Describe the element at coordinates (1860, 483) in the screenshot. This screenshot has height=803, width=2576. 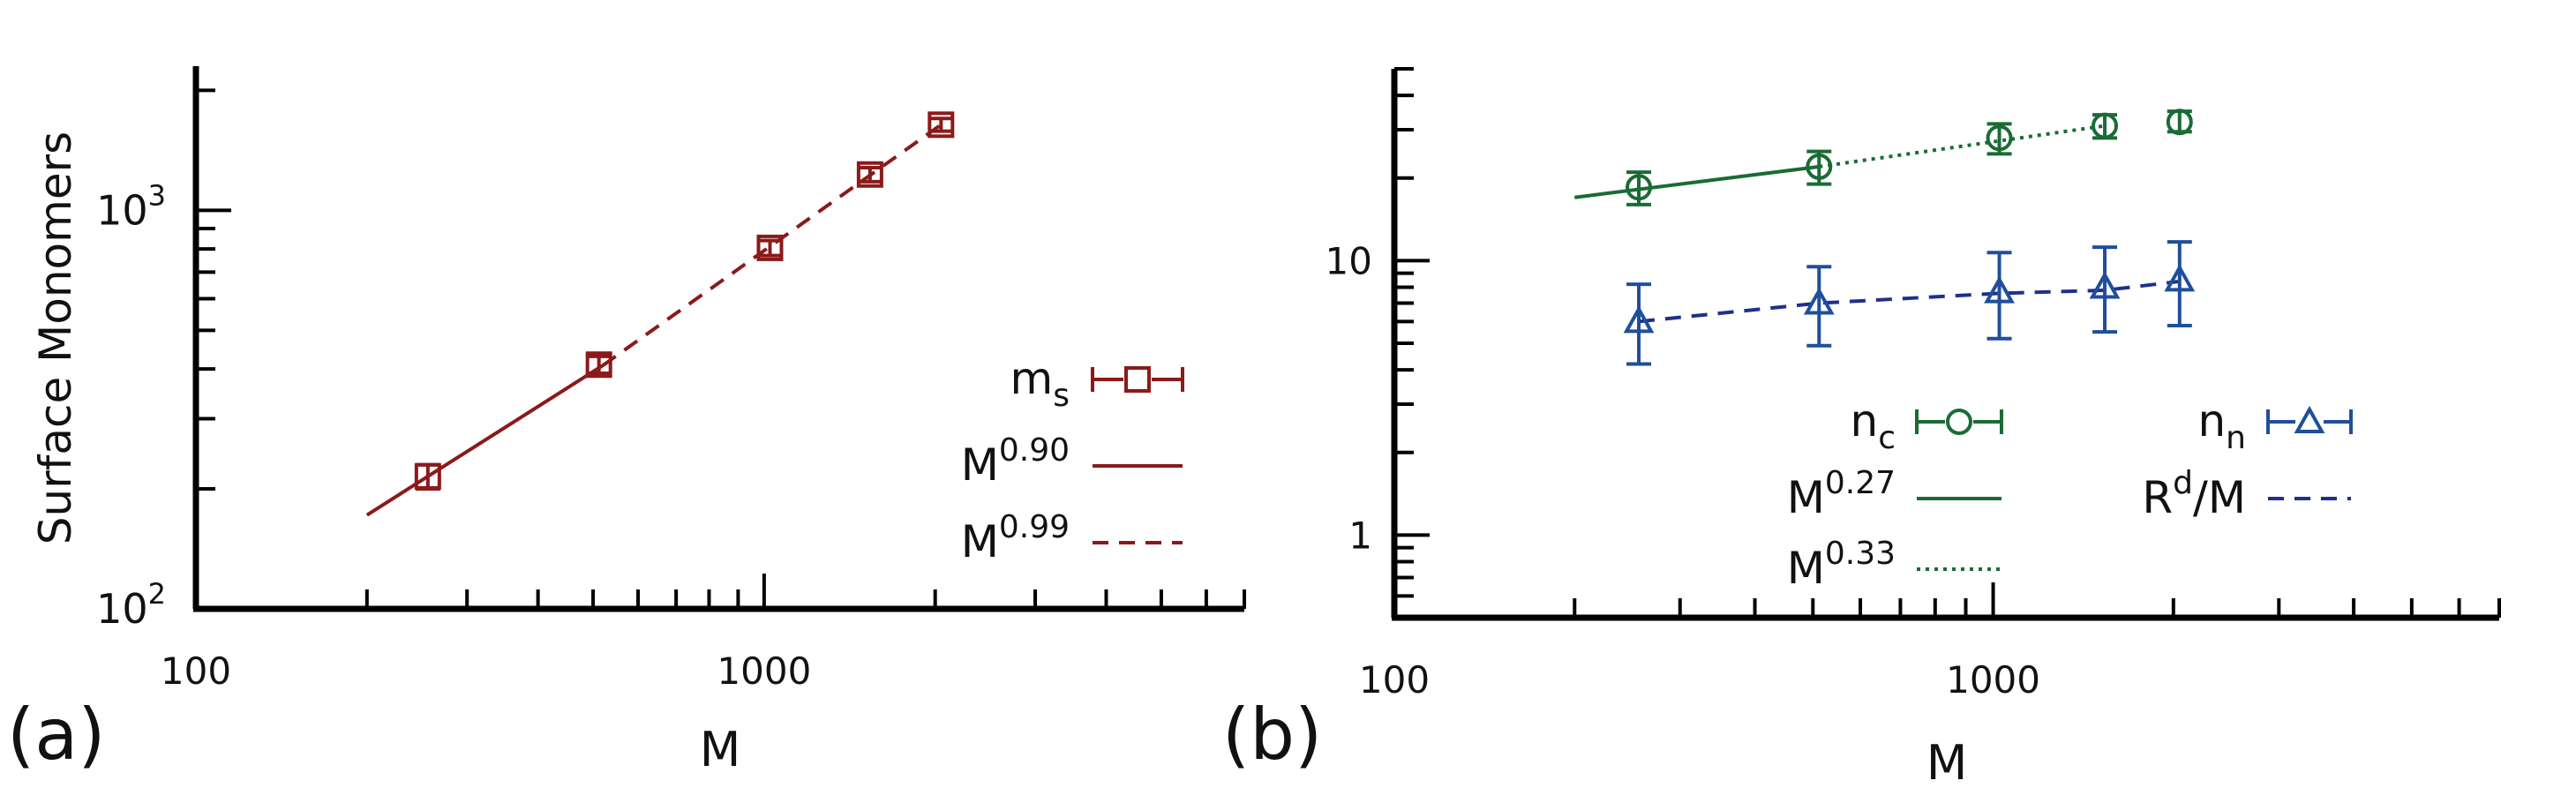
I see `legend-label-superscript: 0.27` at that location.